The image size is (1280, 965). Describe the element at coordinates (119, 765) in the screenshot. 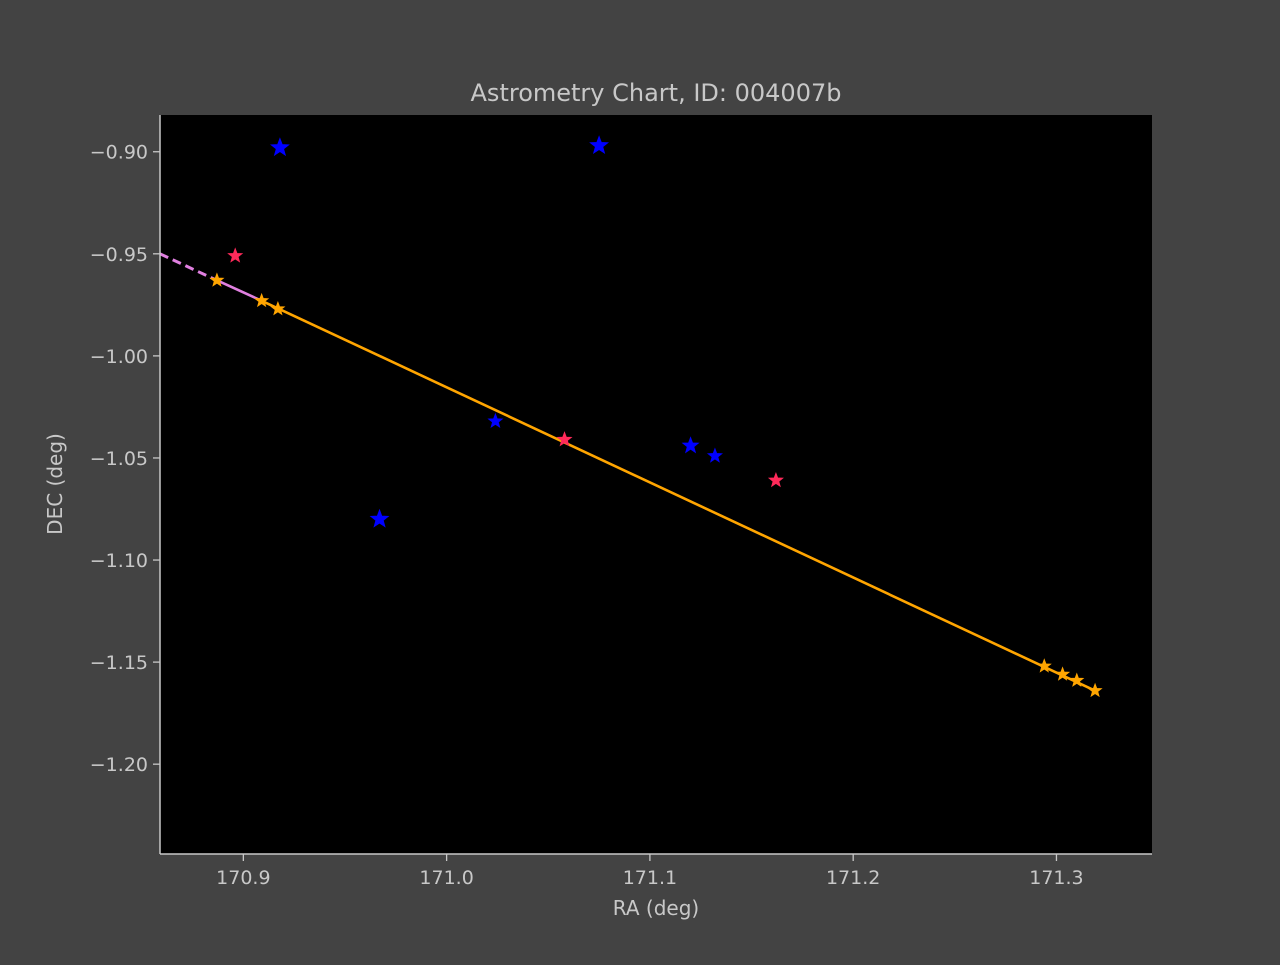

I see `y-tick-label-6: −1.20` at that location.